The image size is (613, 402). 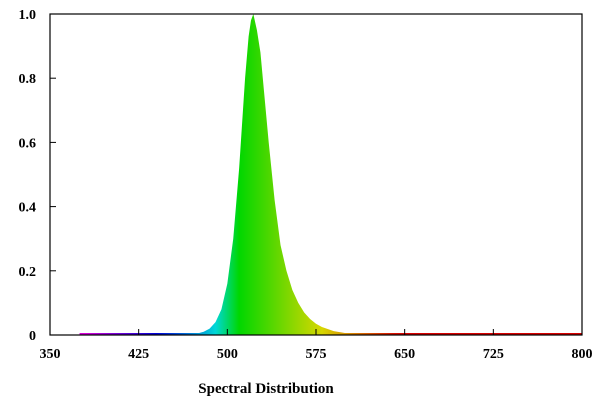 What do you see at coordinates (28, 143) in the screenshot?
I see `y-tick-label: 0.6` at bounding box center [28, 143].